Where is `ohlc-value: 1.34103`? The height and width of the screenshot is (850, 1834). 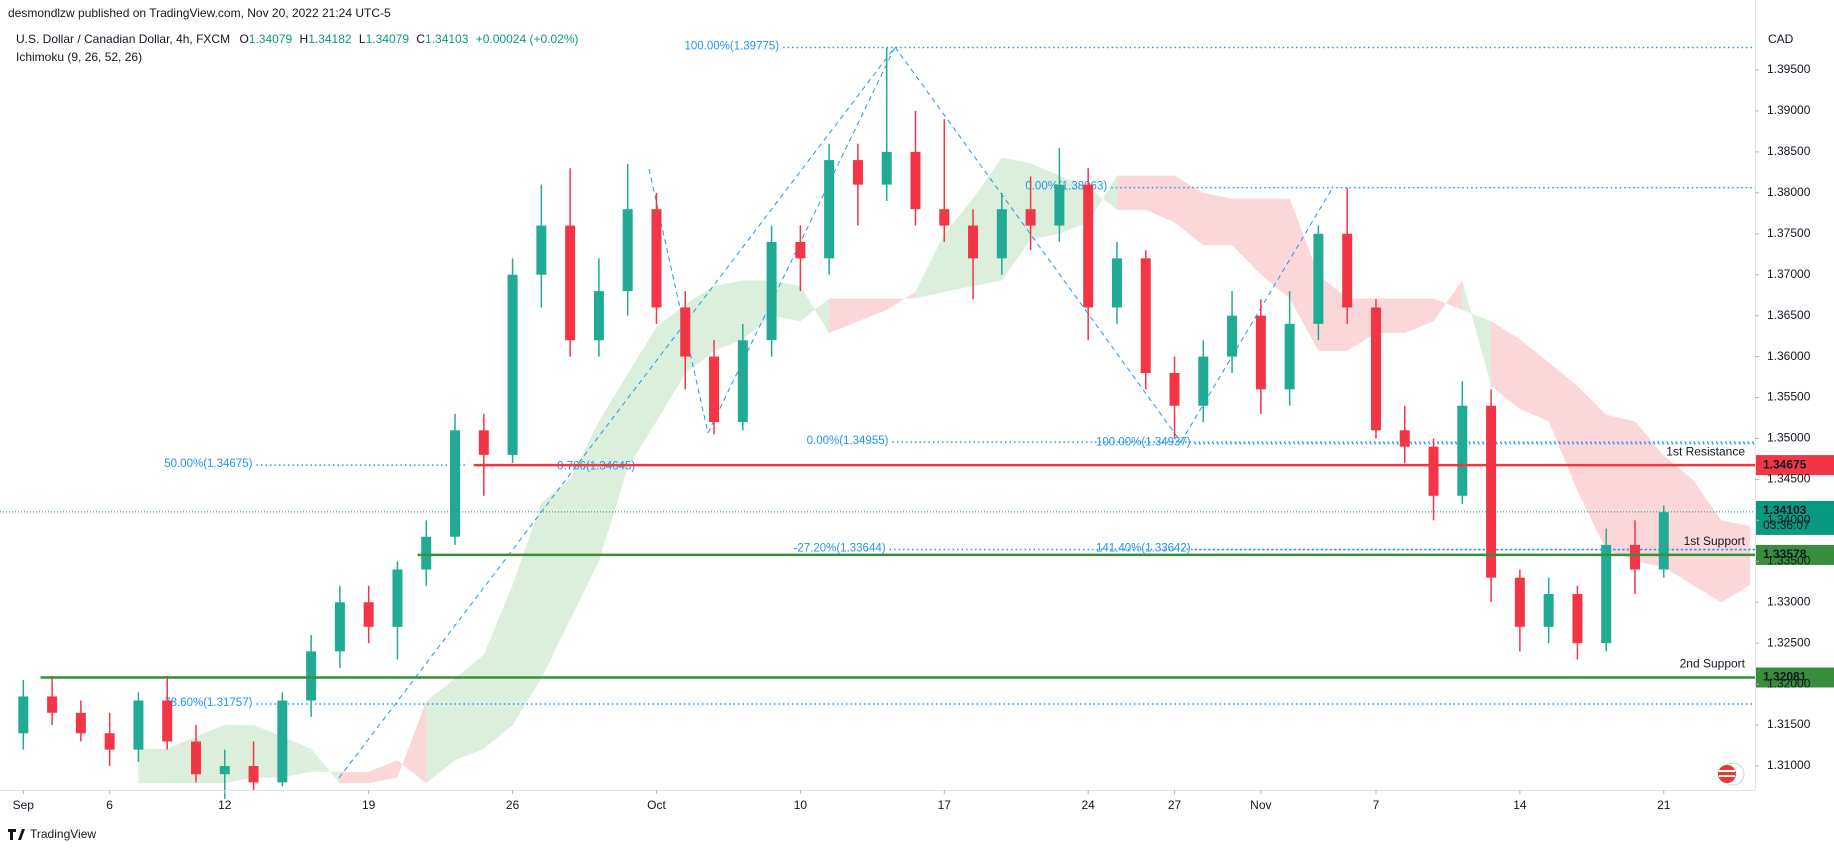
ohlc-value: 1.34103 is located at coordinates (447, 39).